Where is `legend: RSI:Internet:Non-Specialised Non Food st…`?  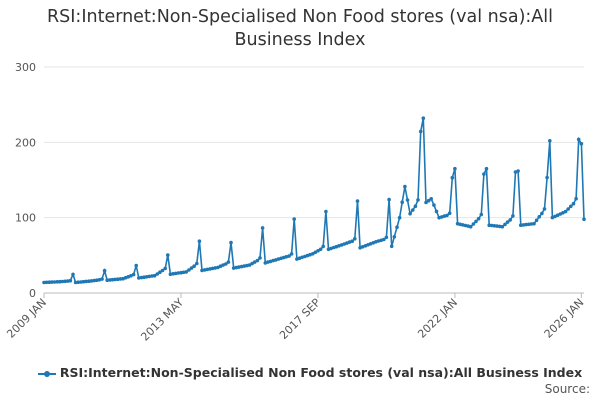 legend: RSI:Internet:Non-Specialised Non Food st… is located at coordinates (310, 372).